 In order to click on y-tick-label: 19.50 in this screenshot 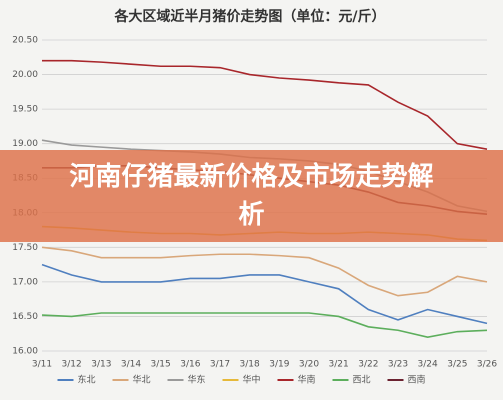, I will do `click(25, 110)`.